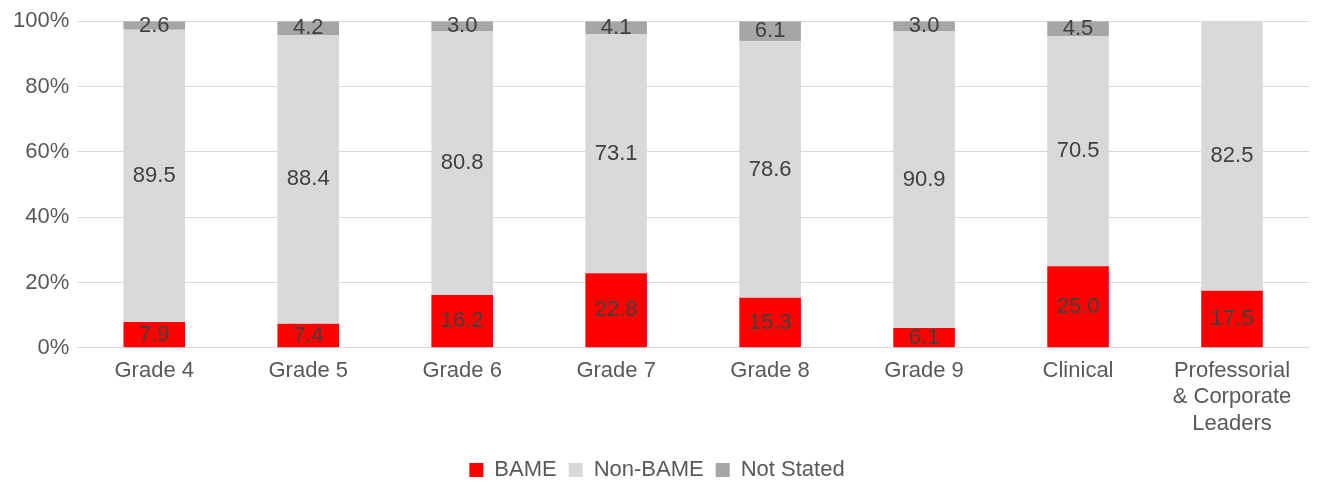 The image size is (1319, 491). Describe the element at coordinates (648, 469) in the screenshot. I see `legend-label: Non-BAME` at that location.